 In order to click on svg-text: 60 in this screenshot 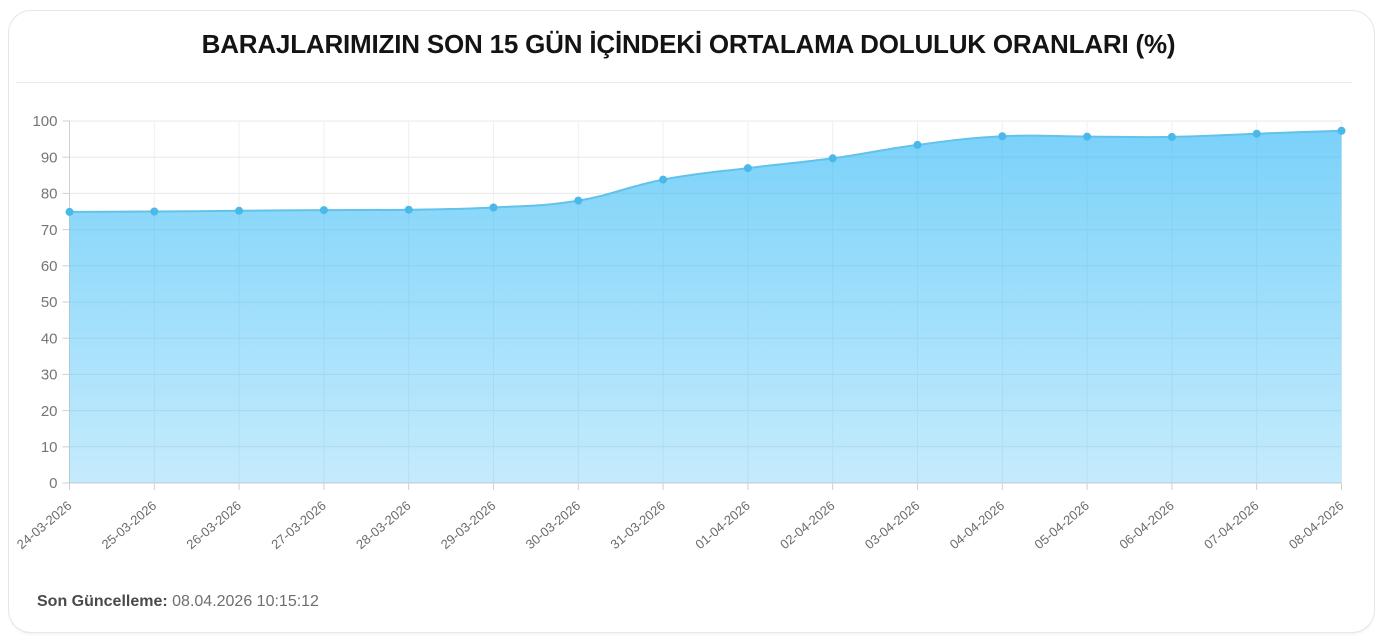, I will do `click(49, 266)`.